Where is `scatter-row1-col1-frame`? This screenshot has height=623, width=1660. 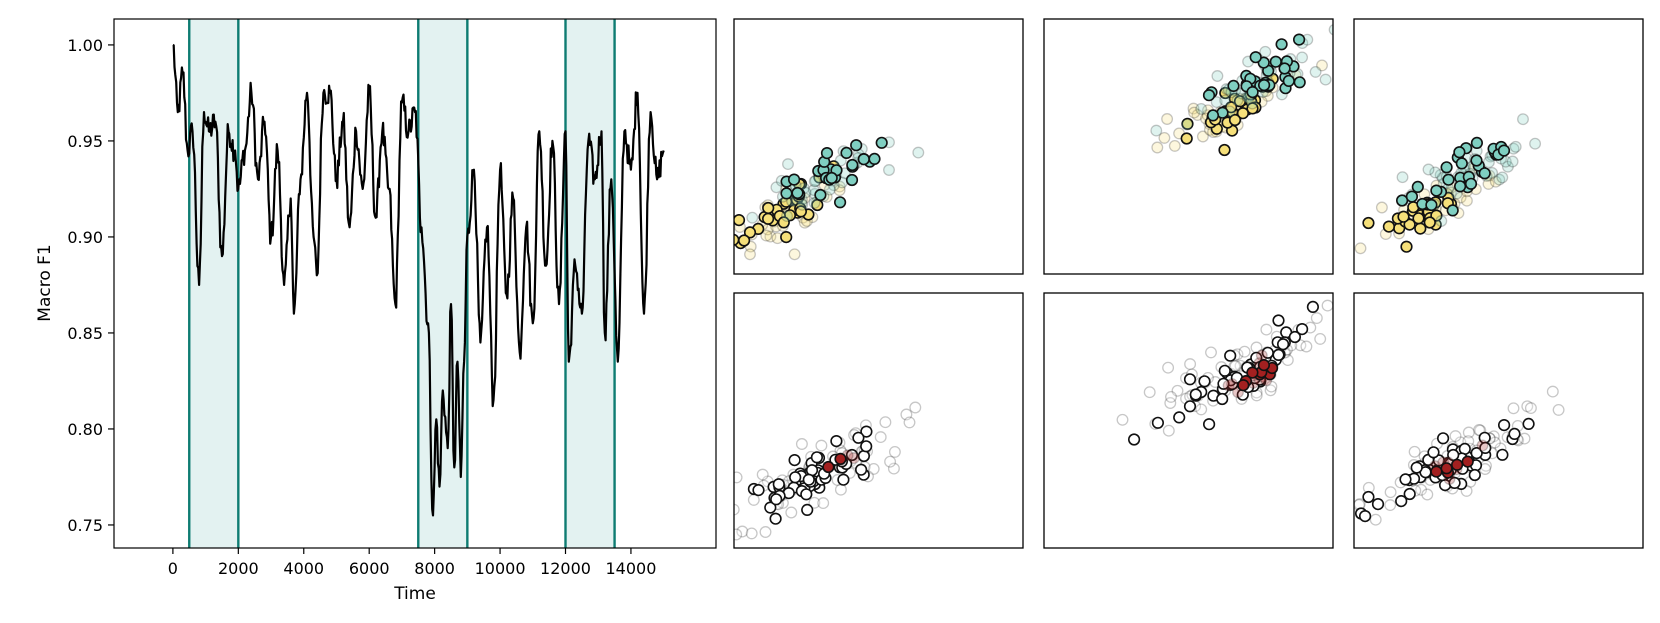
scatter-row1-col1-frame is located at coordinates (878, 146).